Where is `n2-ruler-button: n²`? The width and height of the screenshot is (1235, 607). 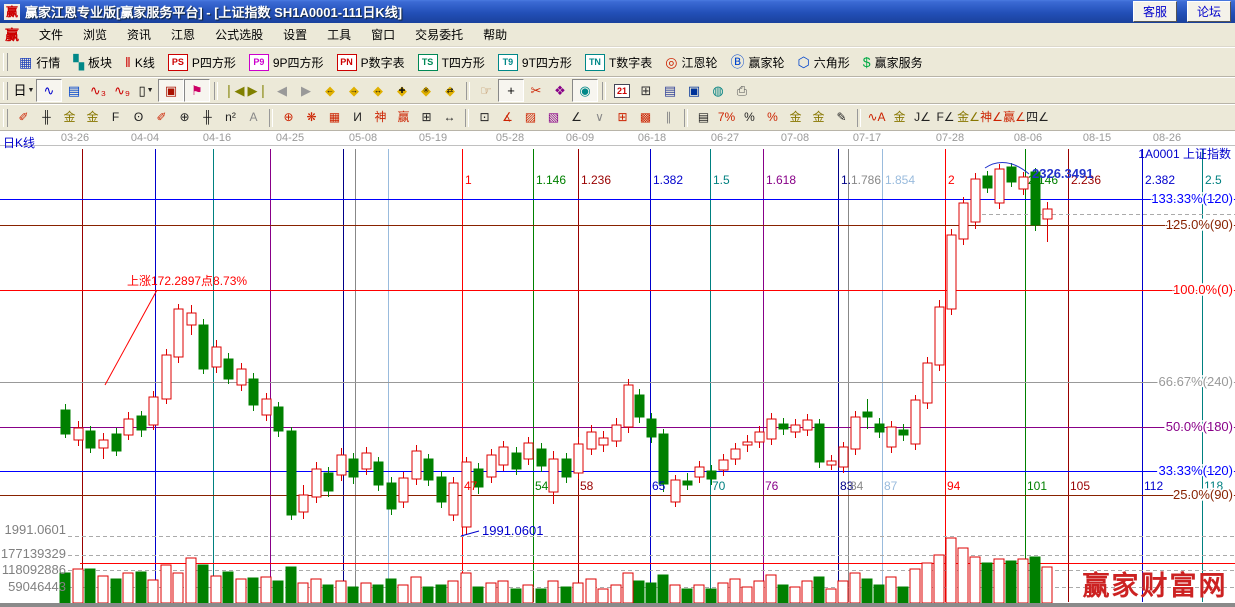
n2-ruler-button: n² is located at coordinates (230, 117).